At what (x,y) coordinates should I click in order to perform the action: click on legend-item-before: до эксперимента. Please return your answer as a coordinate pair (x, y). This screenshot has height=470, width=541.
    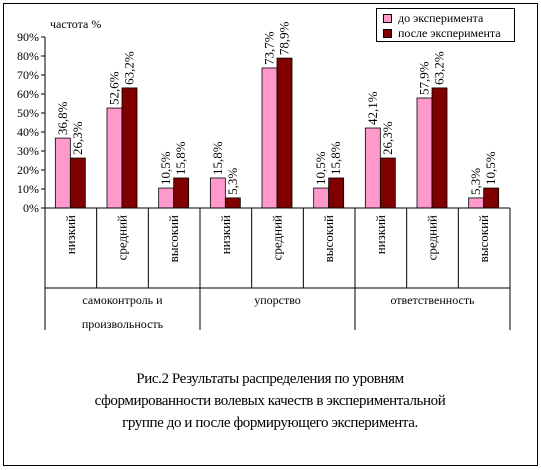
    Looking at the image, I should click on (433, 18).